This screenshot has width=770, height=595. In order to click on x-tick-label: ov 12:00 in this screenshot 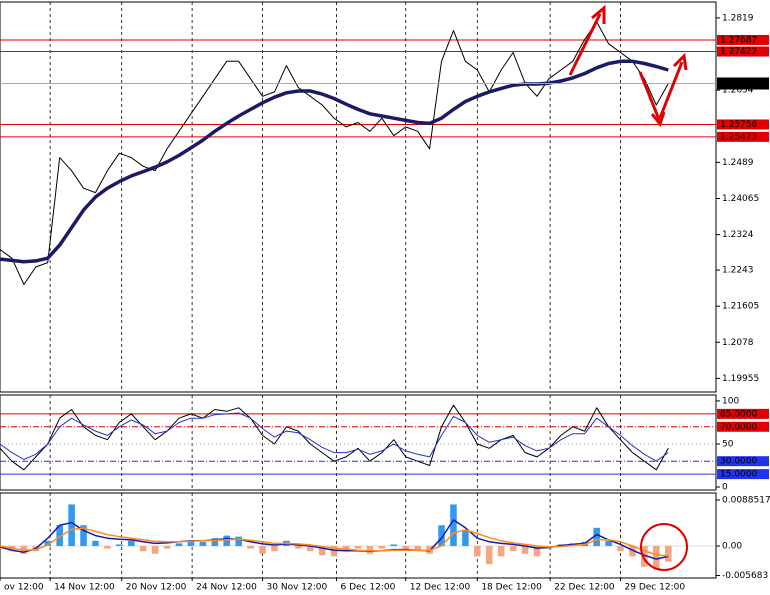, I will do `click(24, 588)`.